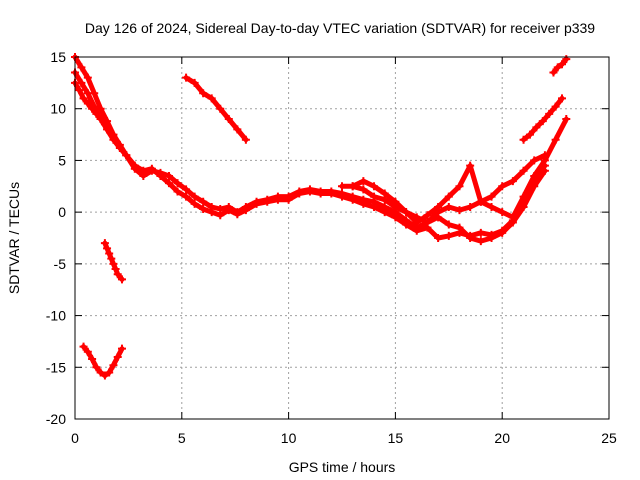 Image resolution: width=640 pixels, height=480 pixels. Describe the element at coordinates (289, 438) in the screenshot. I see `x-tick-label: 10` at that location.